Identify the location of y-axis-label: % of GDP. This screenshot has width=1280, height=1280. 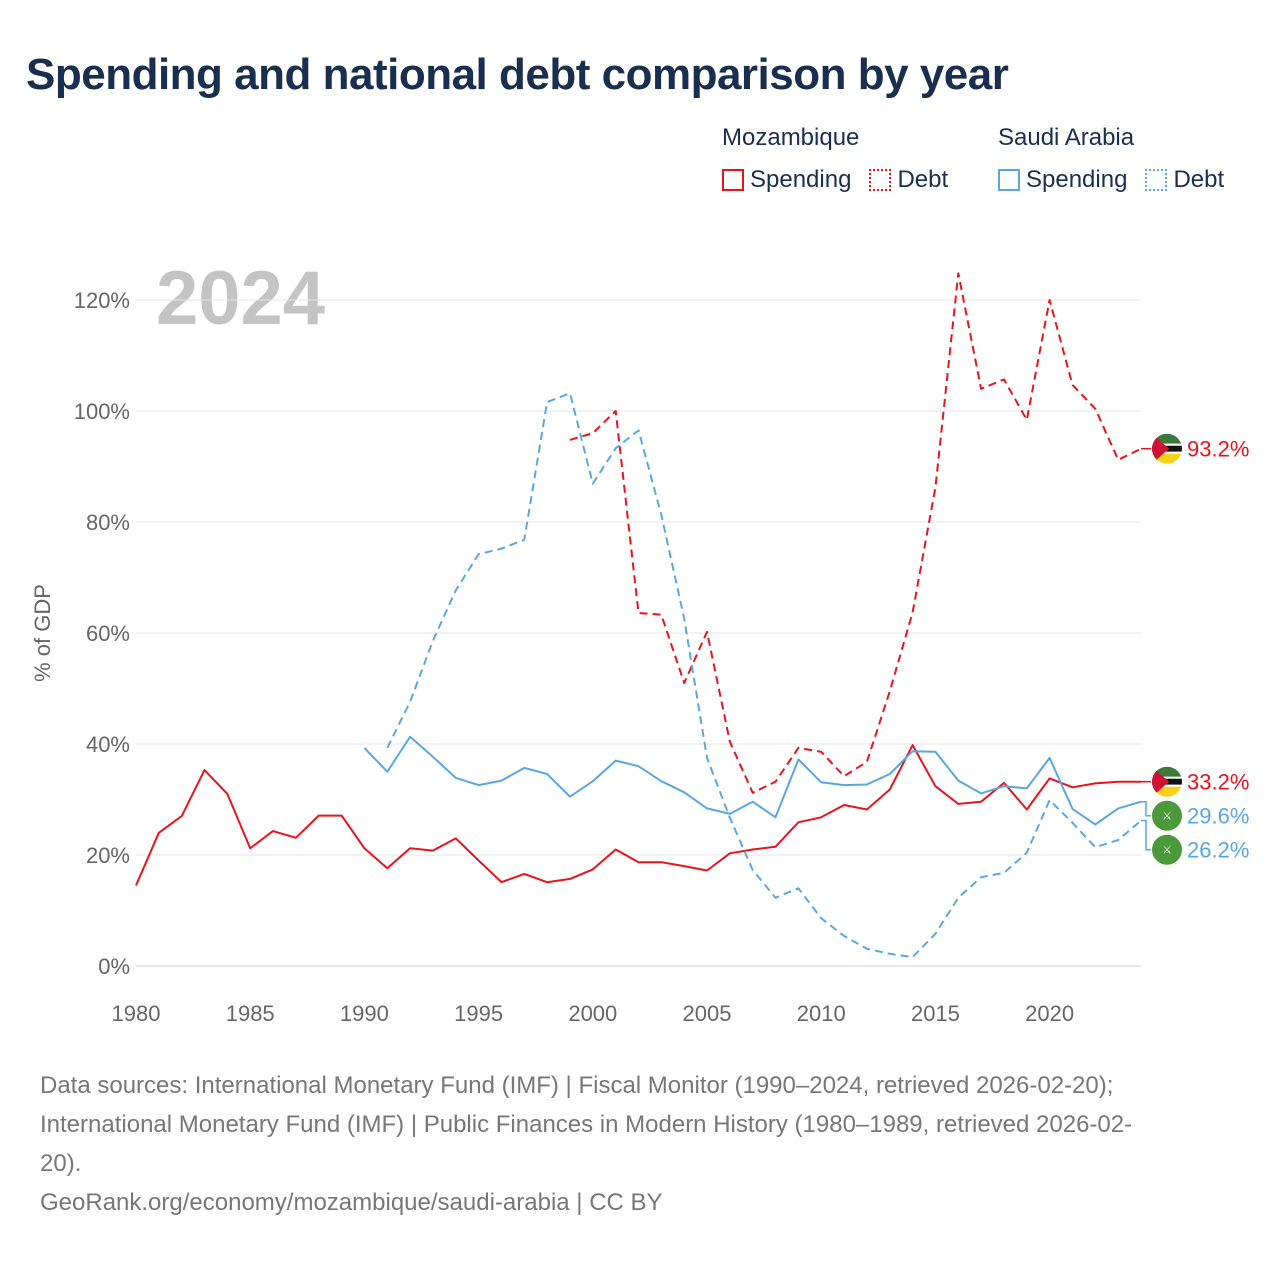
(42, 633).